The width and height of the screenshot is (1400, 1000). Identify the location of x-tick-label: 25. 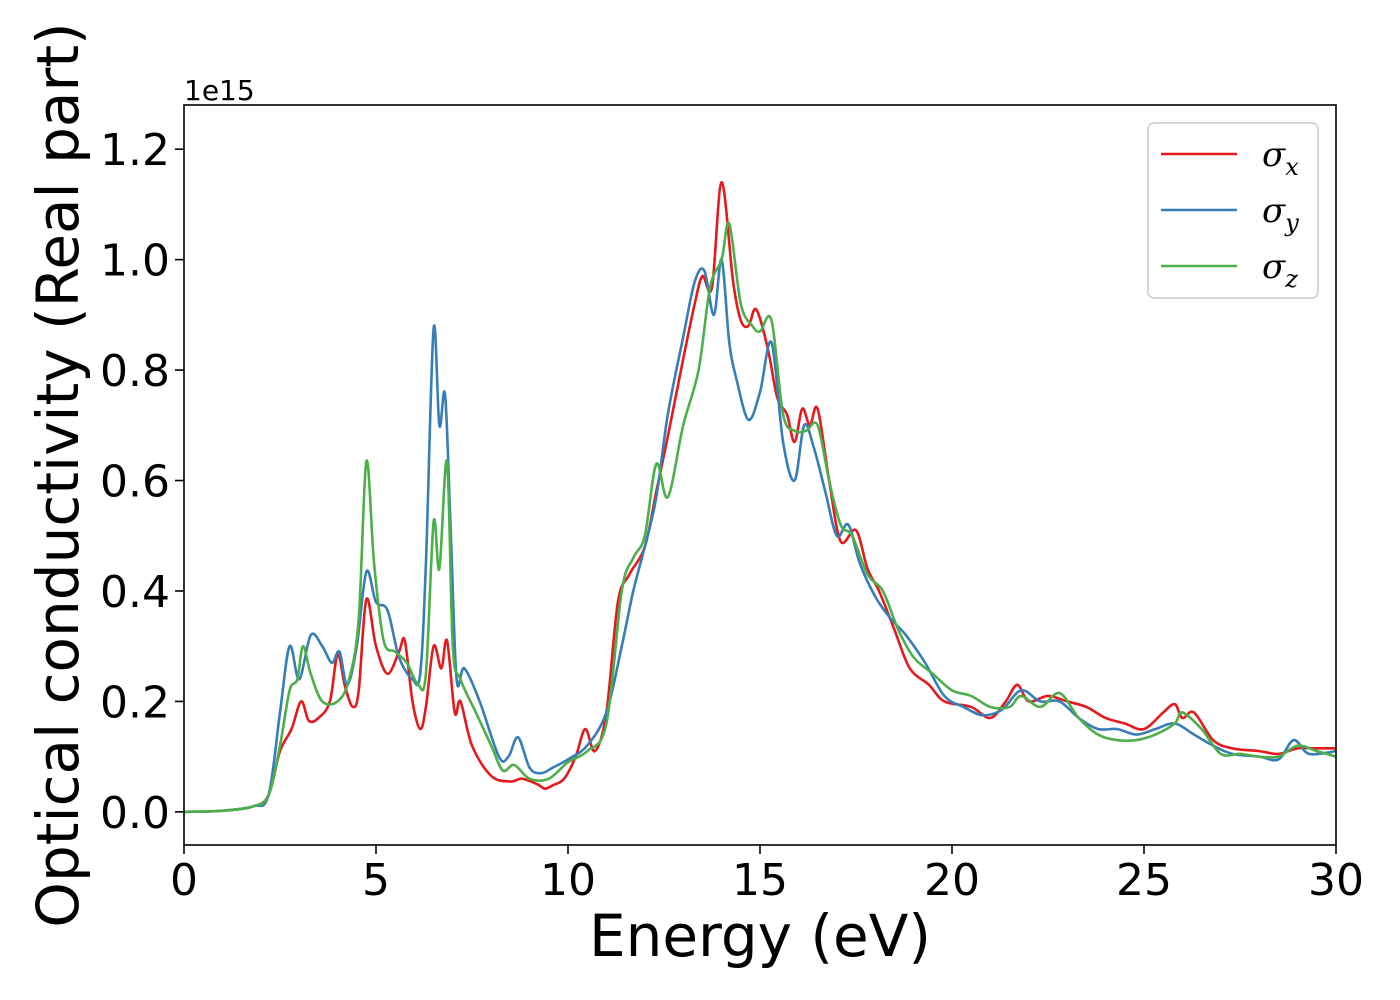
(1144, 880).